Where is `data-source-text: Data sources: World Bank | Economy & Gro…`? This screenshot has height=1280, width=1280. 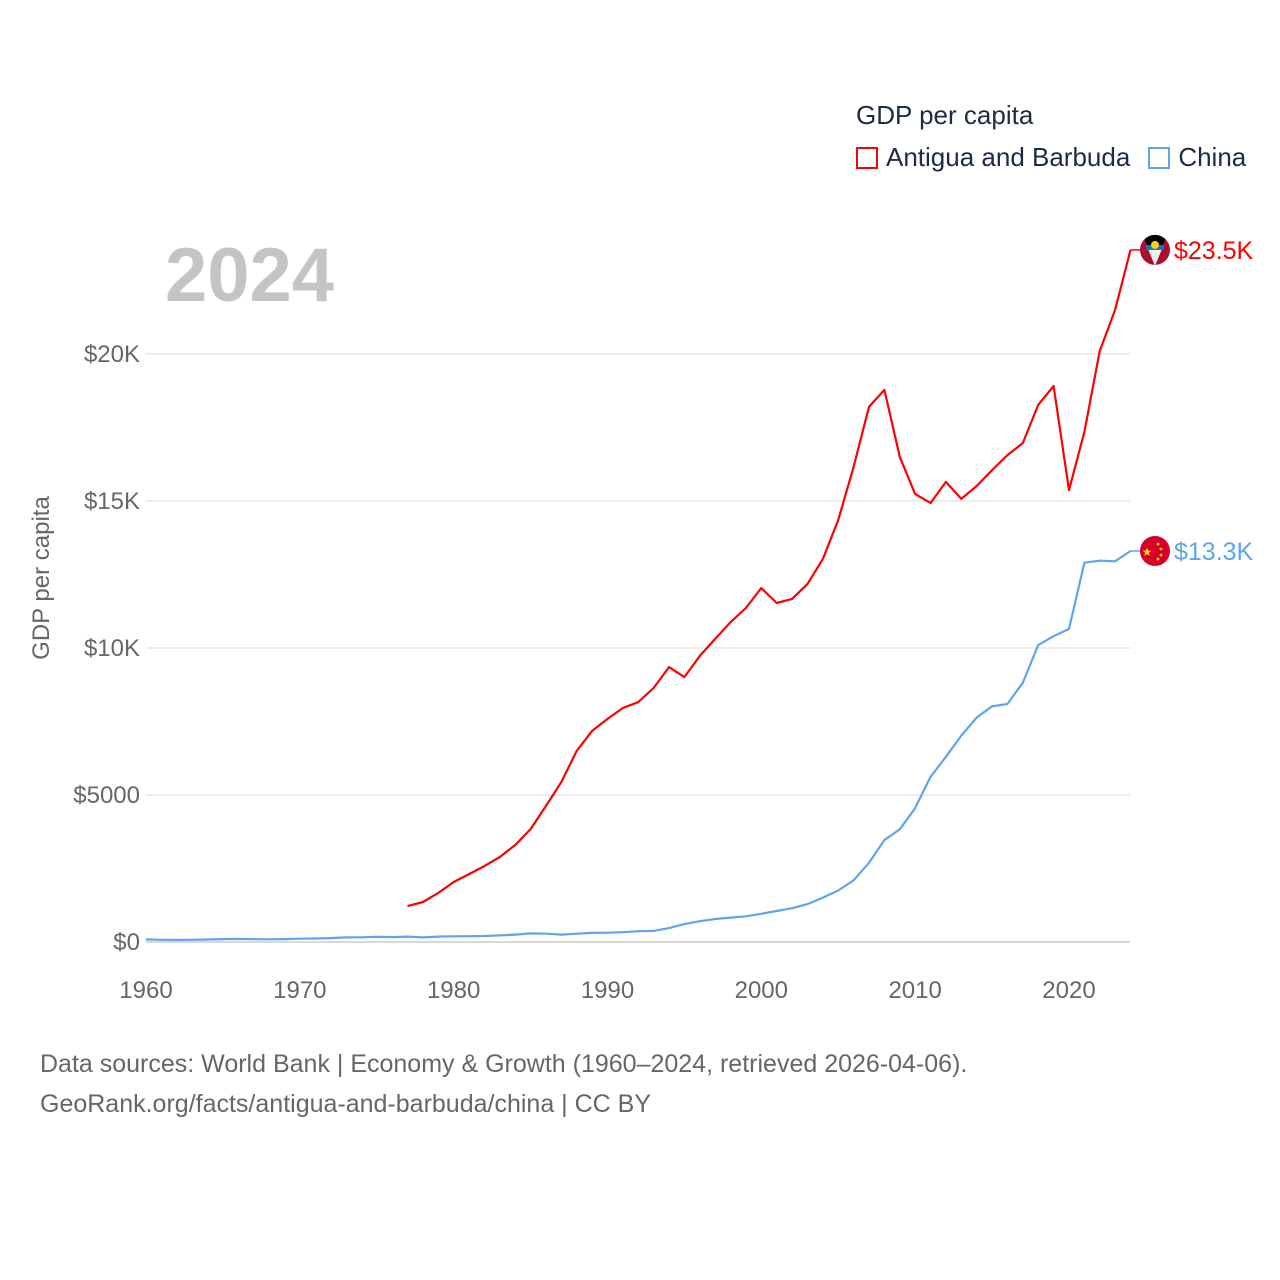 data-source-text: Data sources: World Bank | Economy & Gro… is located at coordinates (504, 1064).